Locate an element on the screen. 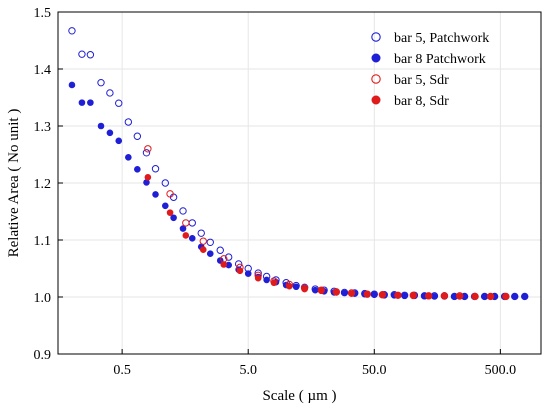 The height and width of the screenshot is (410, 550). y-tick-label: 1.2 is located at coordinates (43, 184).